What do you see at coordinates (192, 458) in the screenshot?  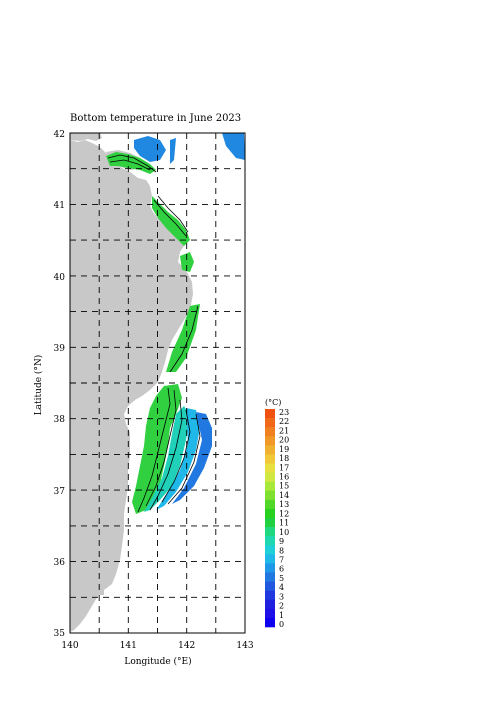 I see `temp-region-main-blue` at bounding box center [192, 458].